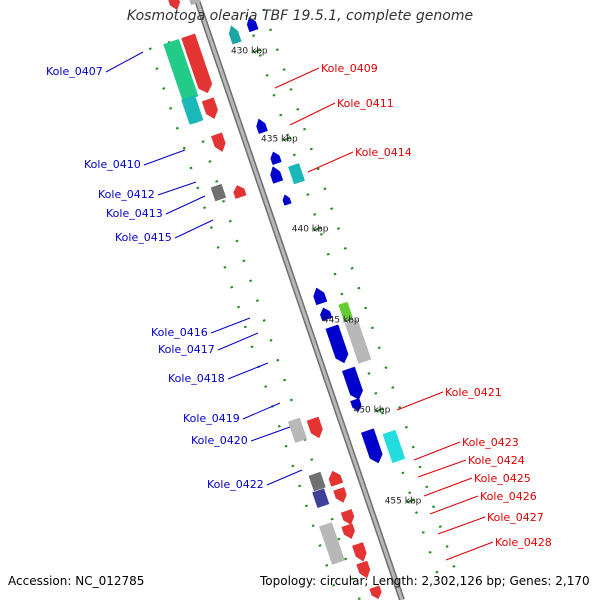 Image resolution: width=600 pixels, height=600 pixels. What do you see at coordinates (186, 349) in the screenshot?
I see `left-gene-label-6: Kole_0417` at bounding box center [186, 349].